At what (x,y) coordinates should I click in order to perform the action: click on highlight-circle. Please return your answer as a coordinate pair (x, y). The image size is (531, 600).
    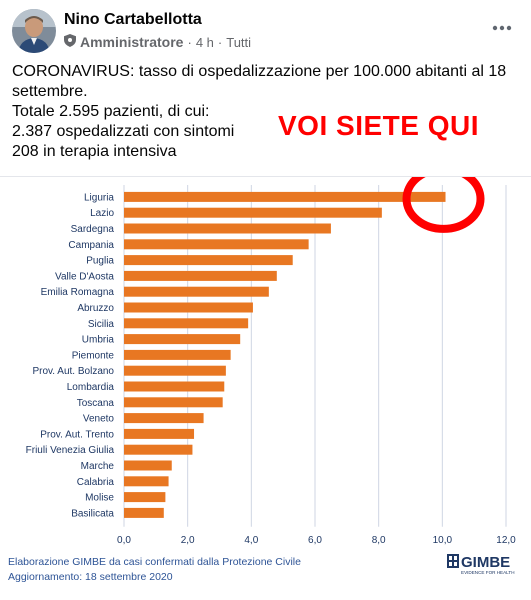
    Looking at the image, I should click on (443, 205).